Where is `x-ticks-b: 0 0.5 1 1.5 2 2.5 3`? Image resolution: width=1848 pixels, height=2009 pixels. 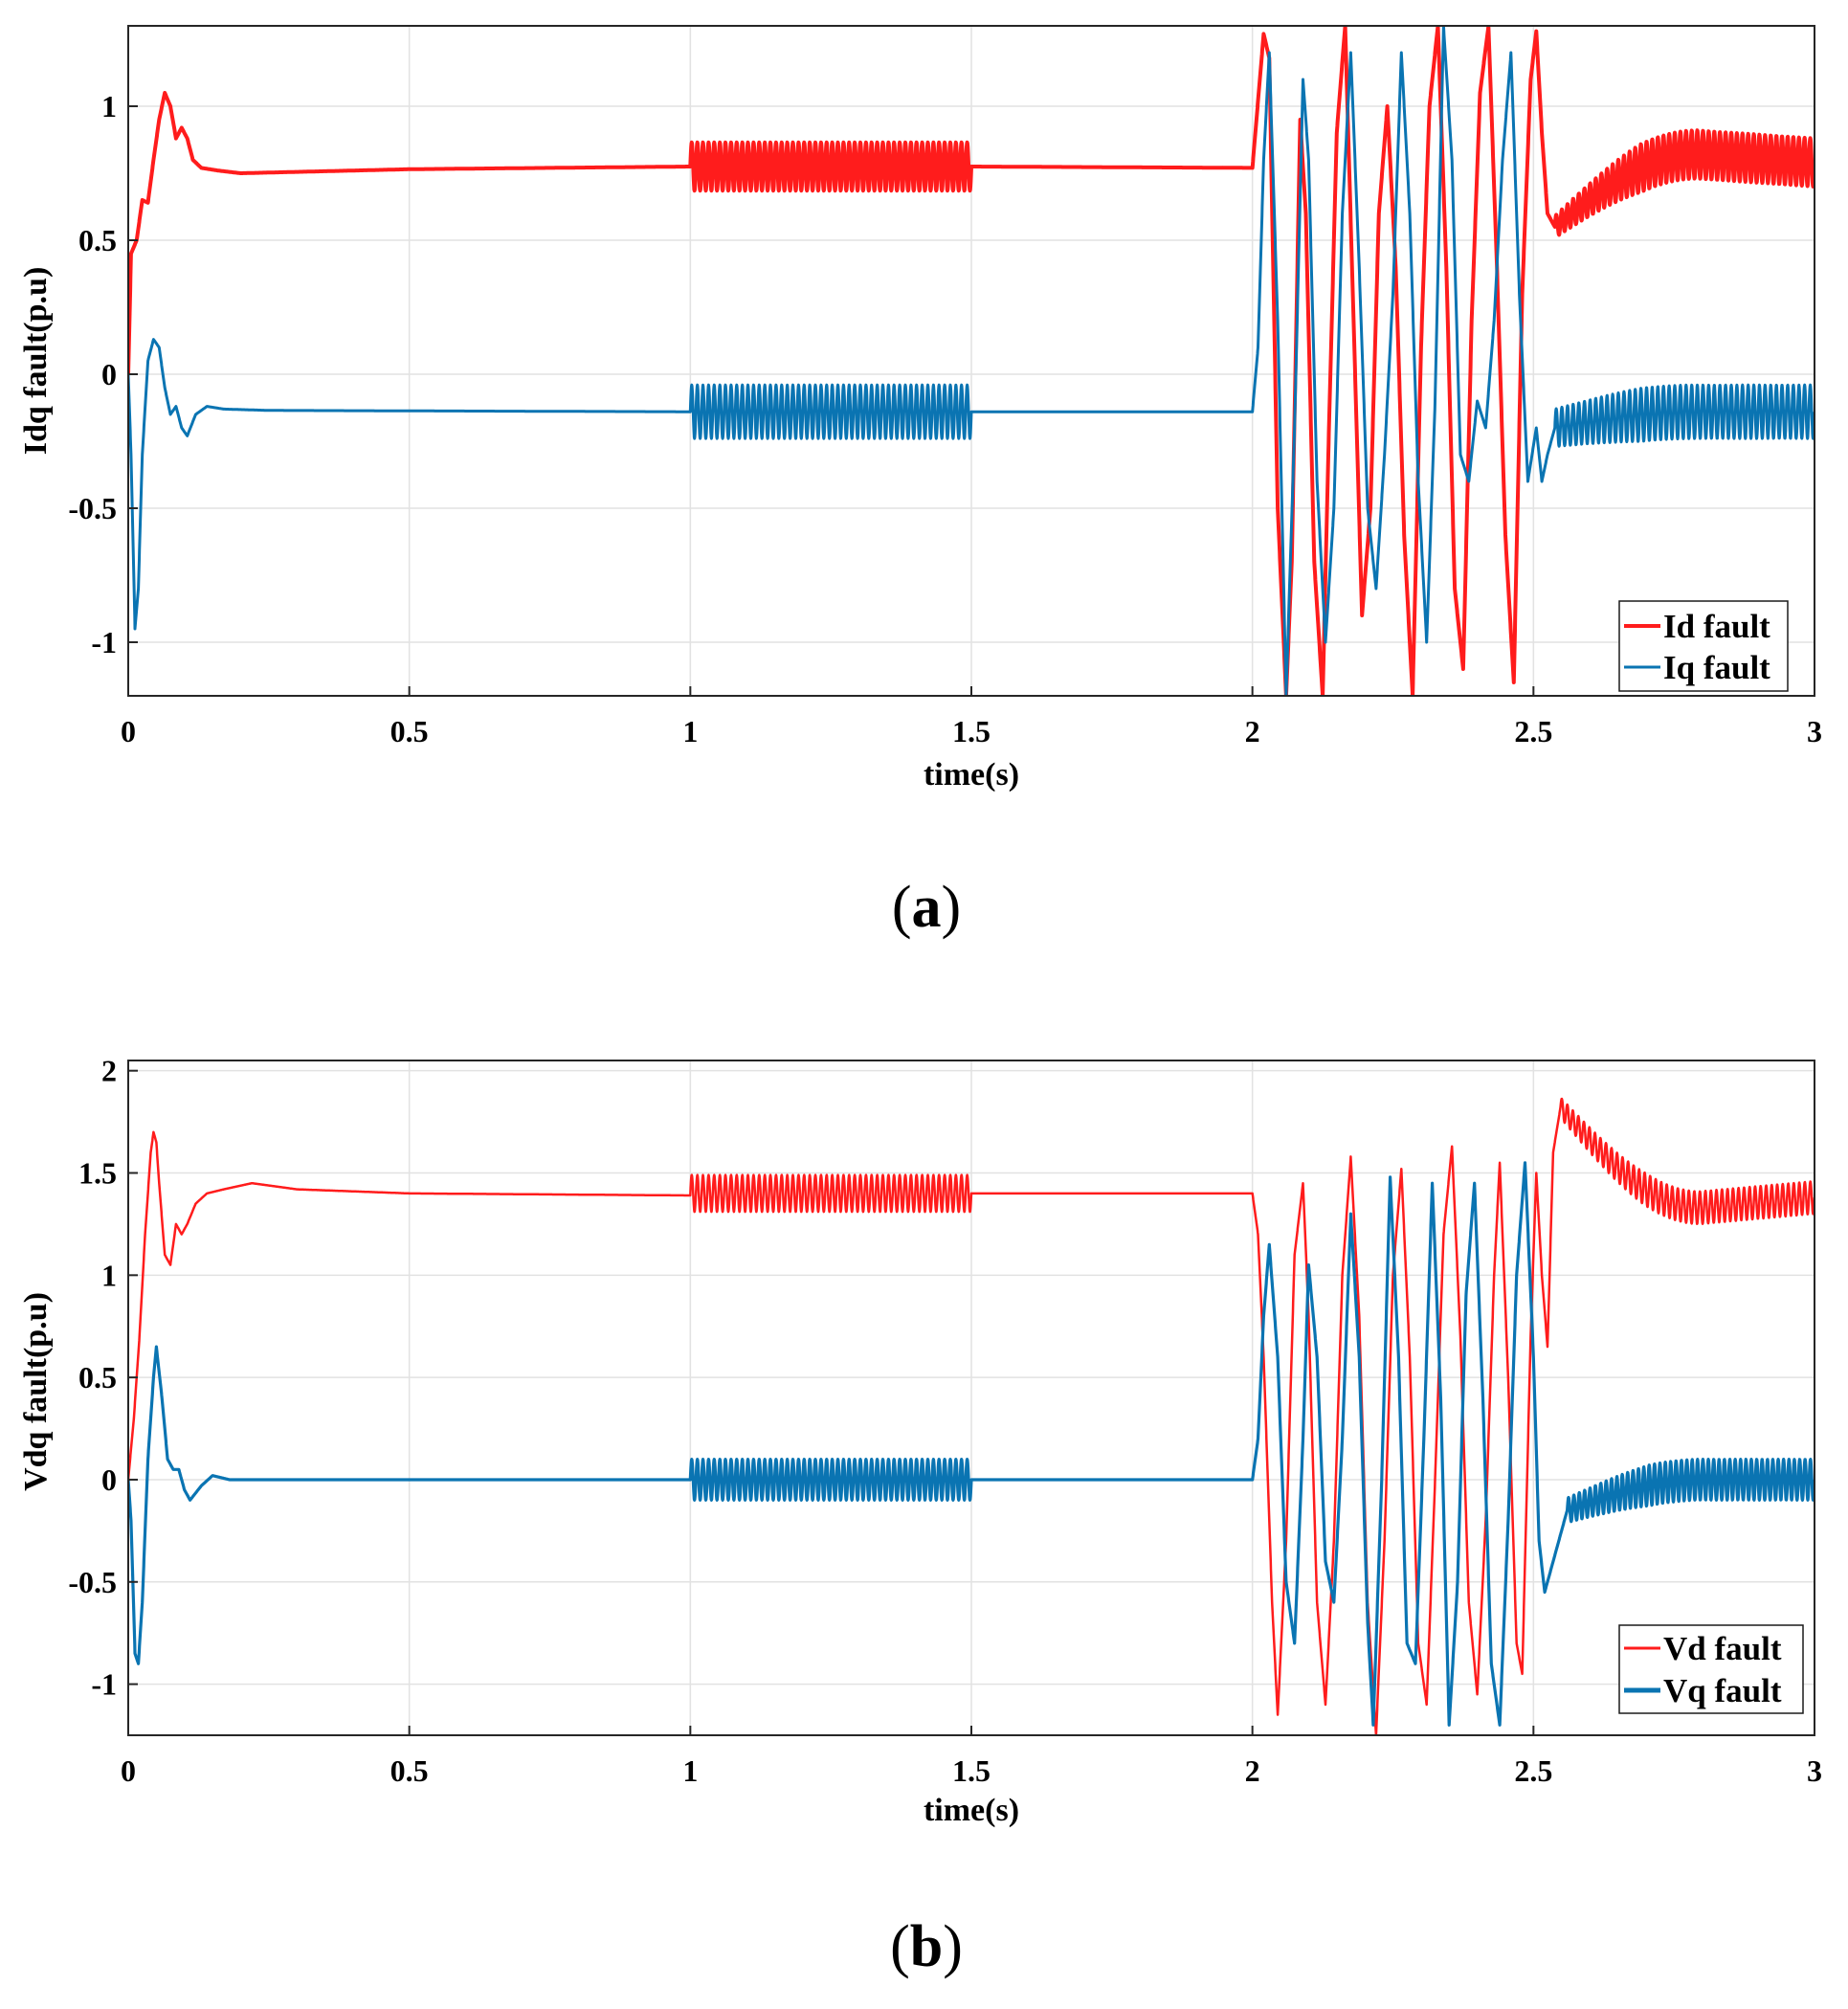 x-ticks-b: 0 0.5 1 1.5 2 2.5 3 is located at coordinates (972, 1757).